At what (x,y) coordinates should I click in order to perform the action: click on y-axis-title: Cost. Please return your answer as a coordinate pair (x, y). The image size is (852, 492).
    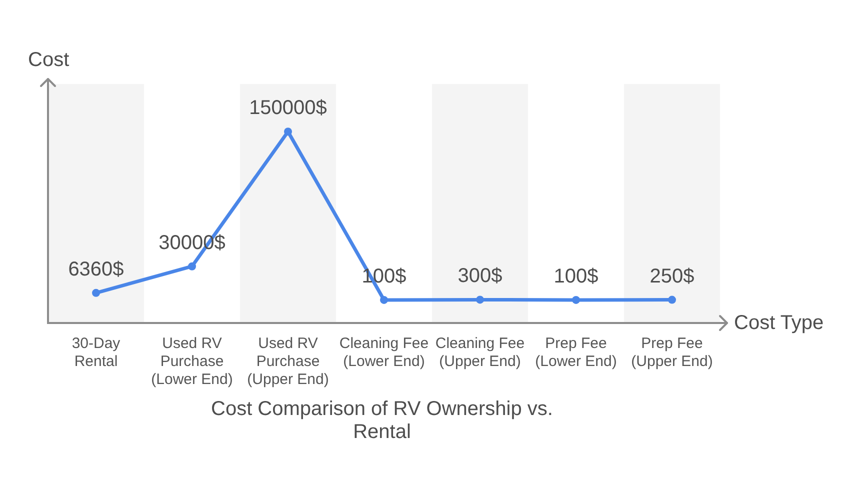
    Looking at the image, I should click on (49, 60).